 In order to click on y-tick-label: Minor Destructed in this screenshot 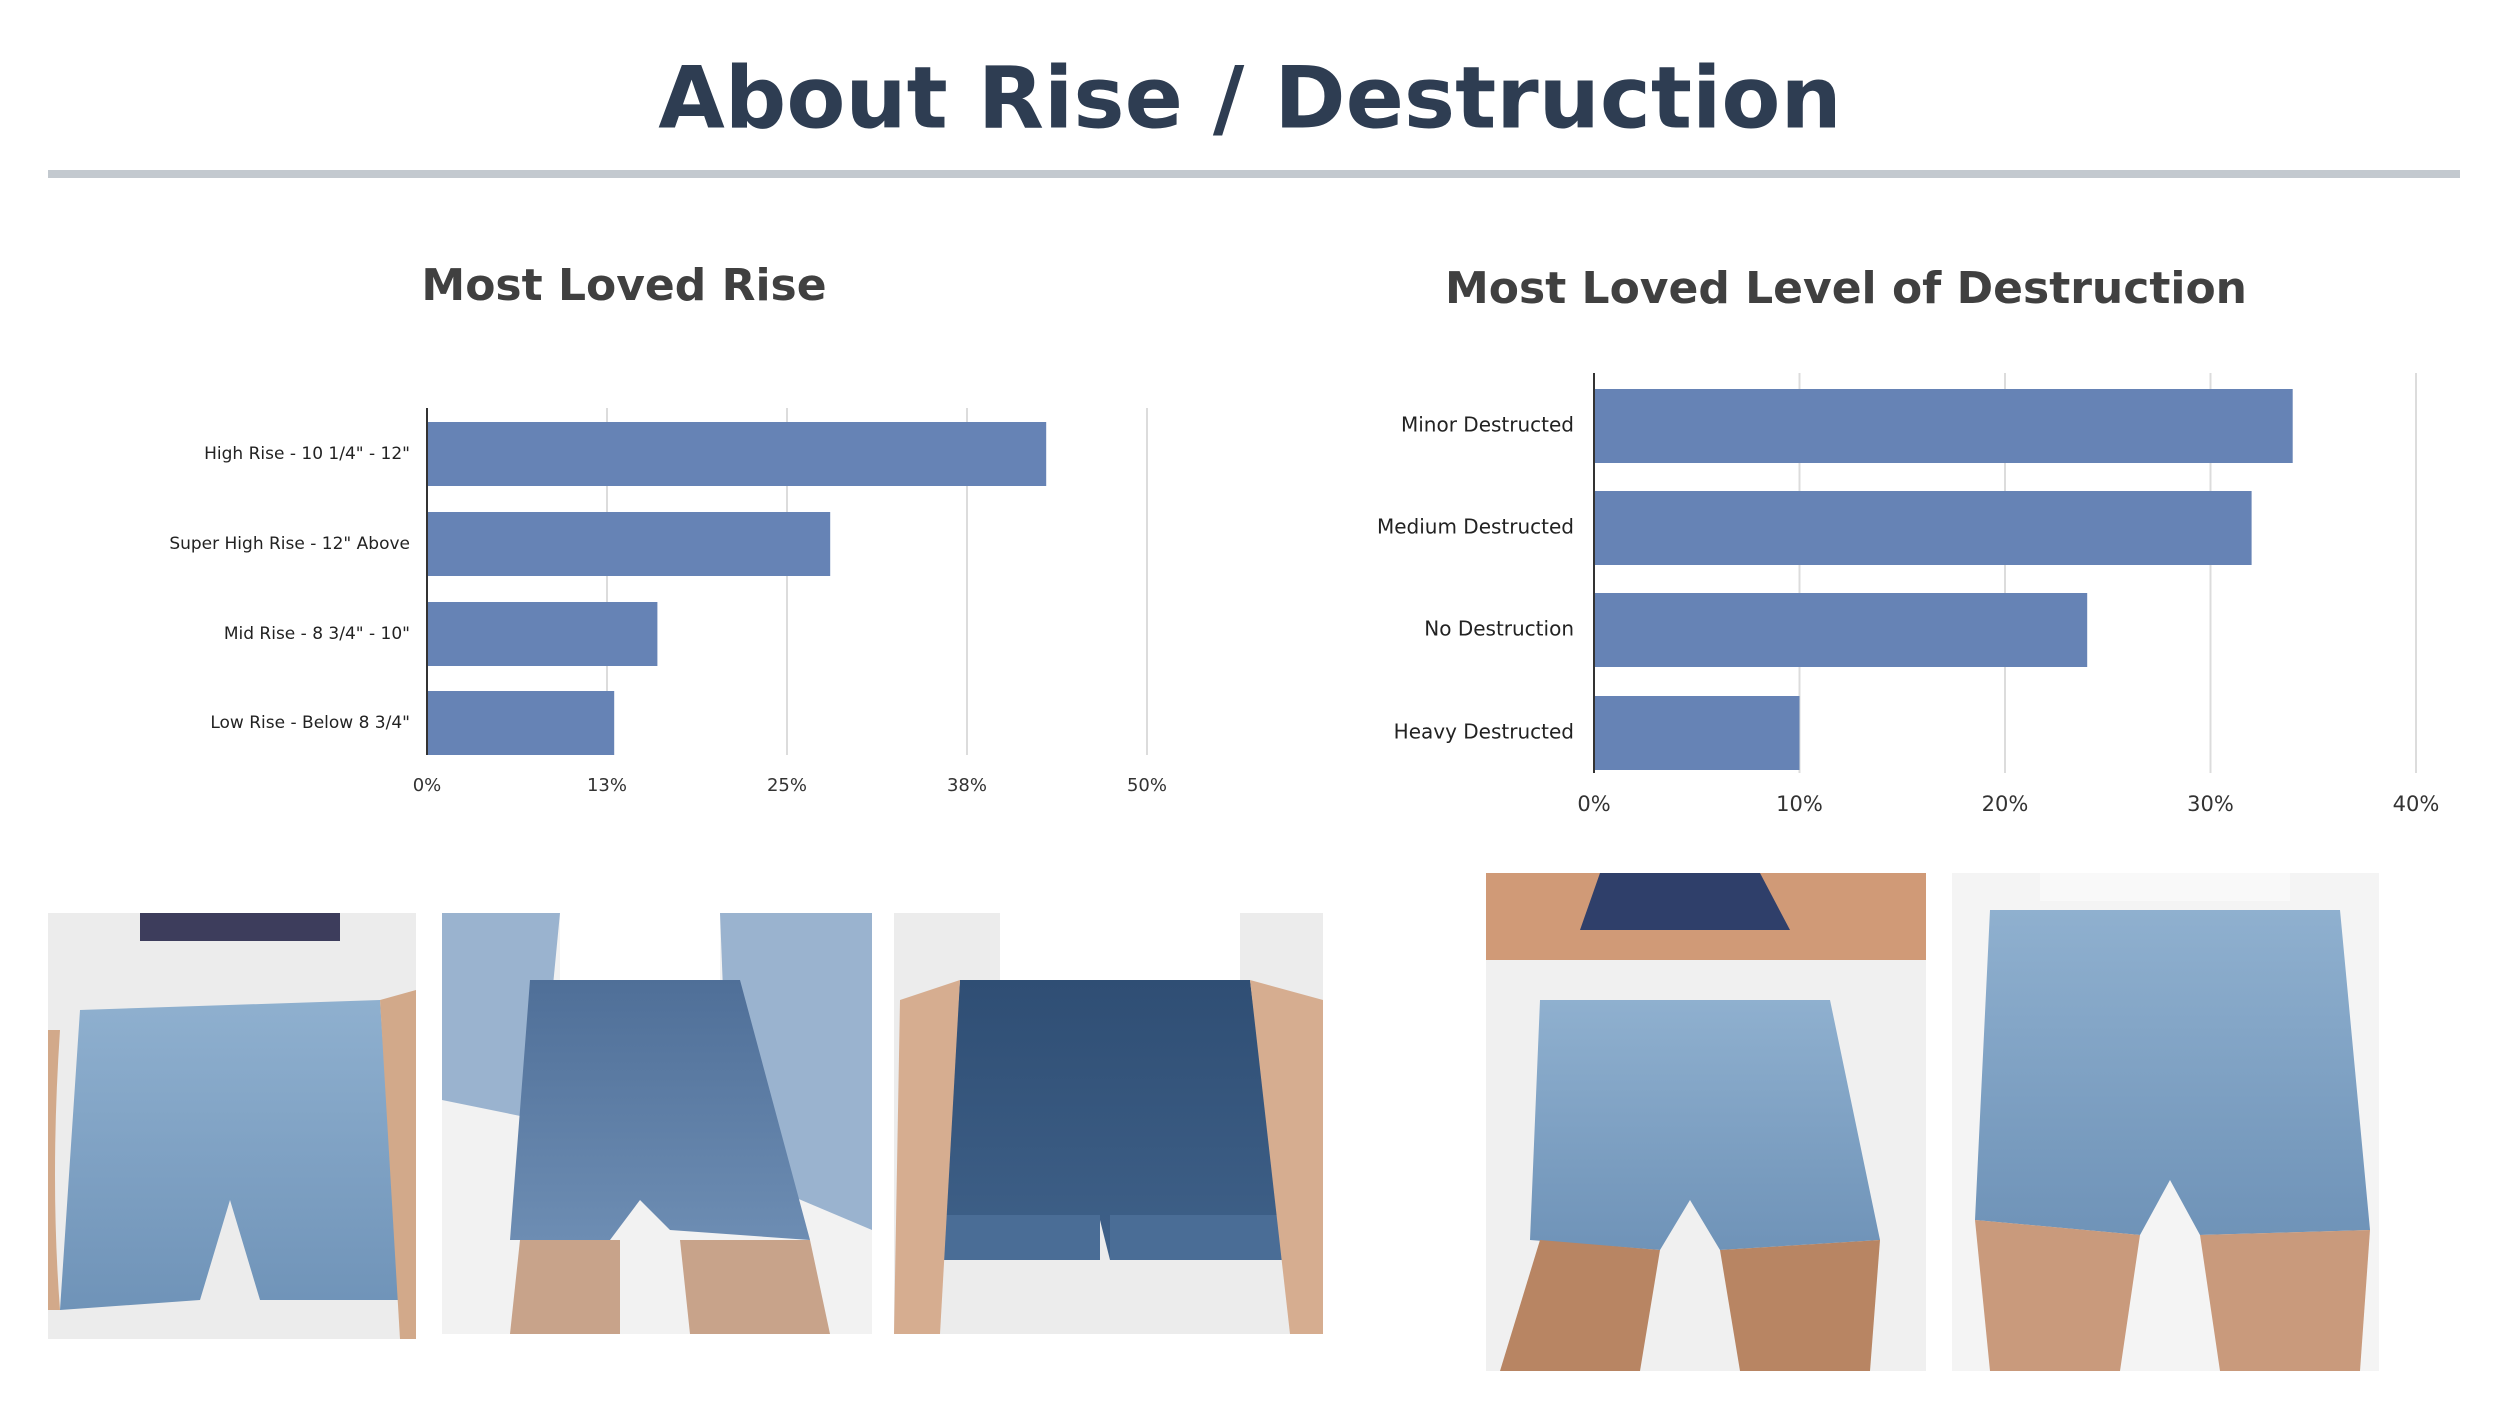, I will do `click(1487, 425)`.